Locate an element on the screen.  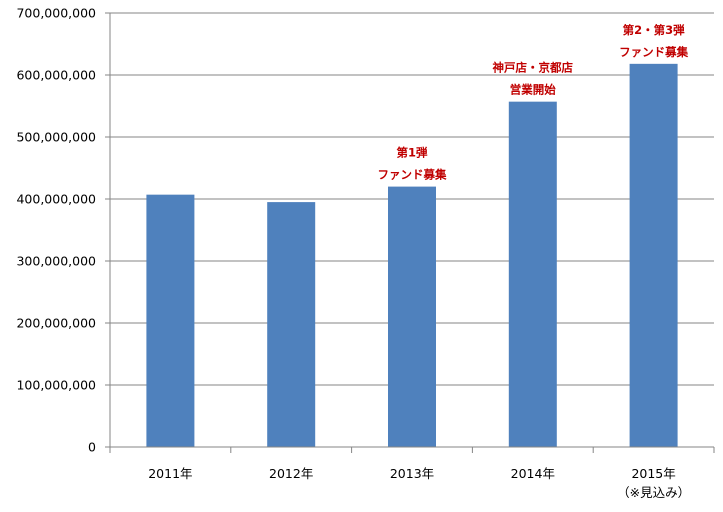
annotation-label: 第1弾 is located at coordinates (412, 153).